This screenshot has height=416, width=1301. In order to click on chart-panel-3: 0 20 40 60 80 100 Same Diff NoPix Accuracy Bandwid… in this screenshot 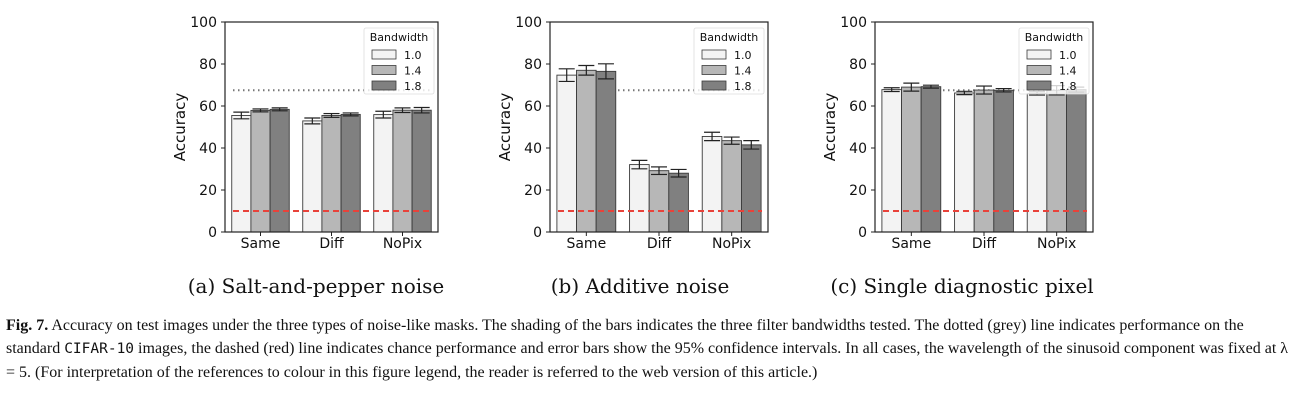, I will do `click(957, 133)`.